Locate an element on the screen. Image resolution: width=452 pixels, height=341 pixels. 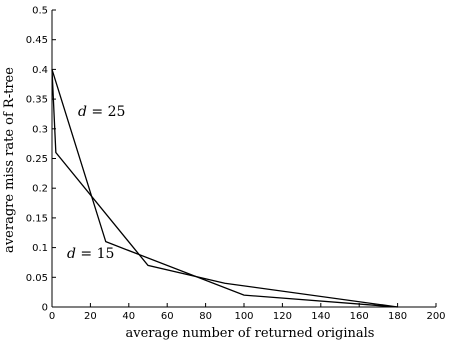
y-tick-label: 0.4 is located at coordinates (40, 70).